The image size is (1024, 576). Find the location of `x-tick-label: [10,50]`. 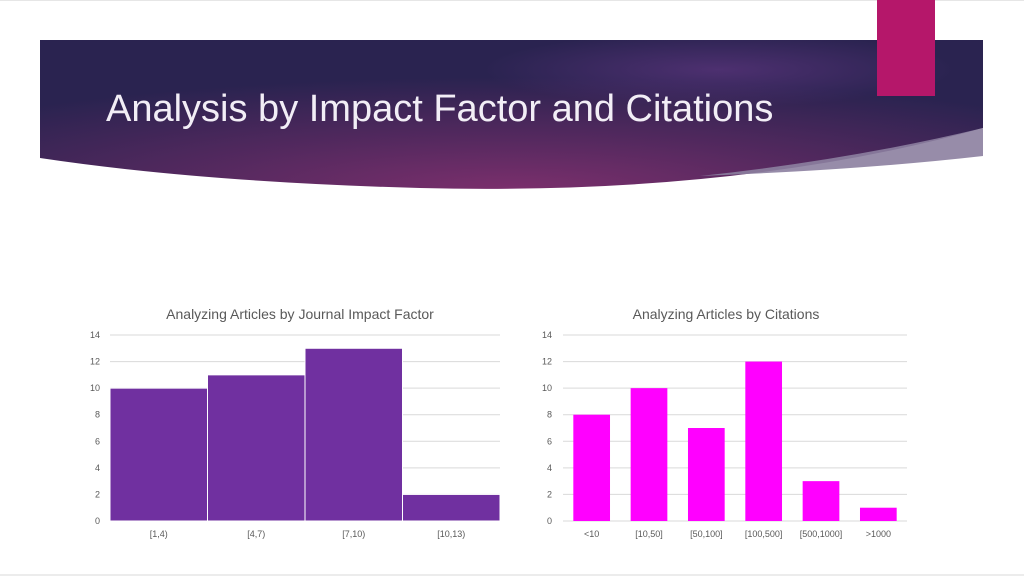

x-tick-label: [10,50] is located at coordinates (649, 534).